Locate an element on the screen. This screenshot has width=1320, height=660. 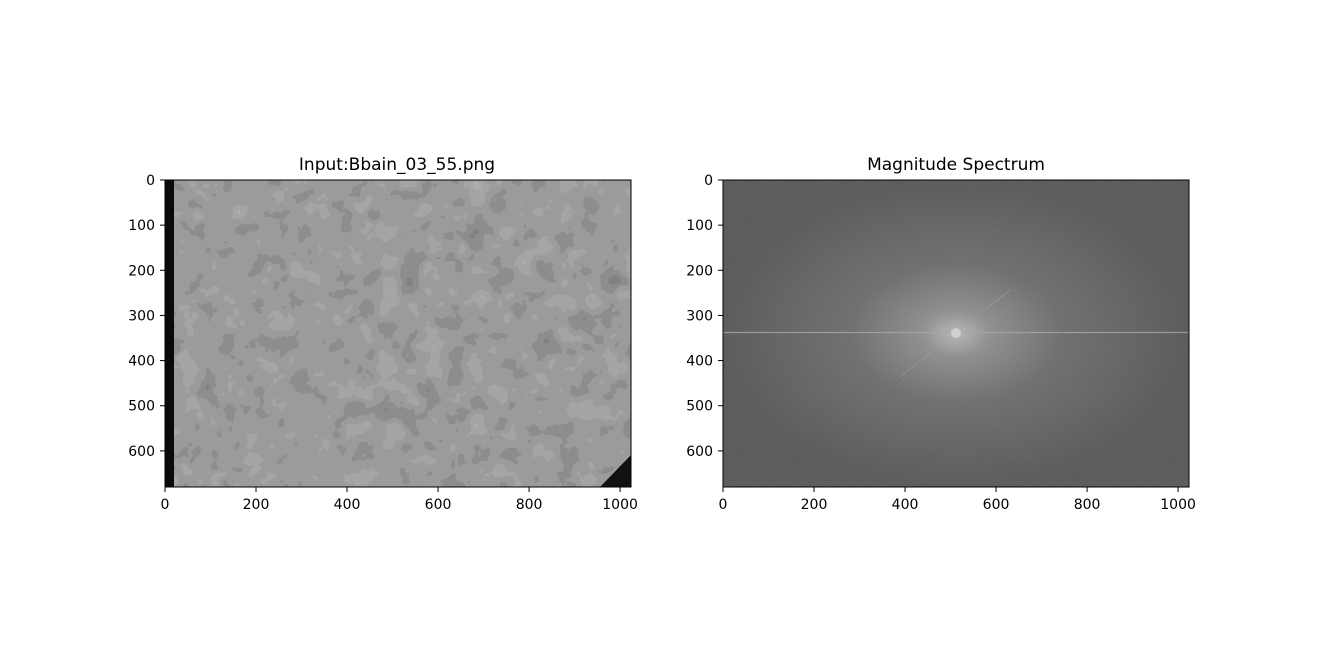
dark-corner is located at coordinates (615, 471).